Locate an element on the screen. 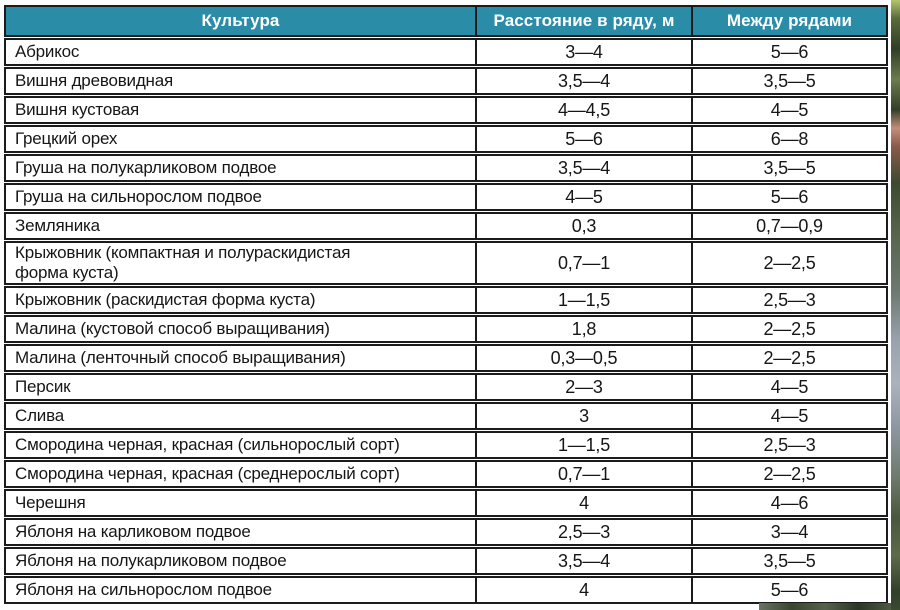 Image resolution: width=900 pixels, height=610 pixels. crop-name-cell: Яблоня на карликовом подвое is located at coordinates (239, 532).